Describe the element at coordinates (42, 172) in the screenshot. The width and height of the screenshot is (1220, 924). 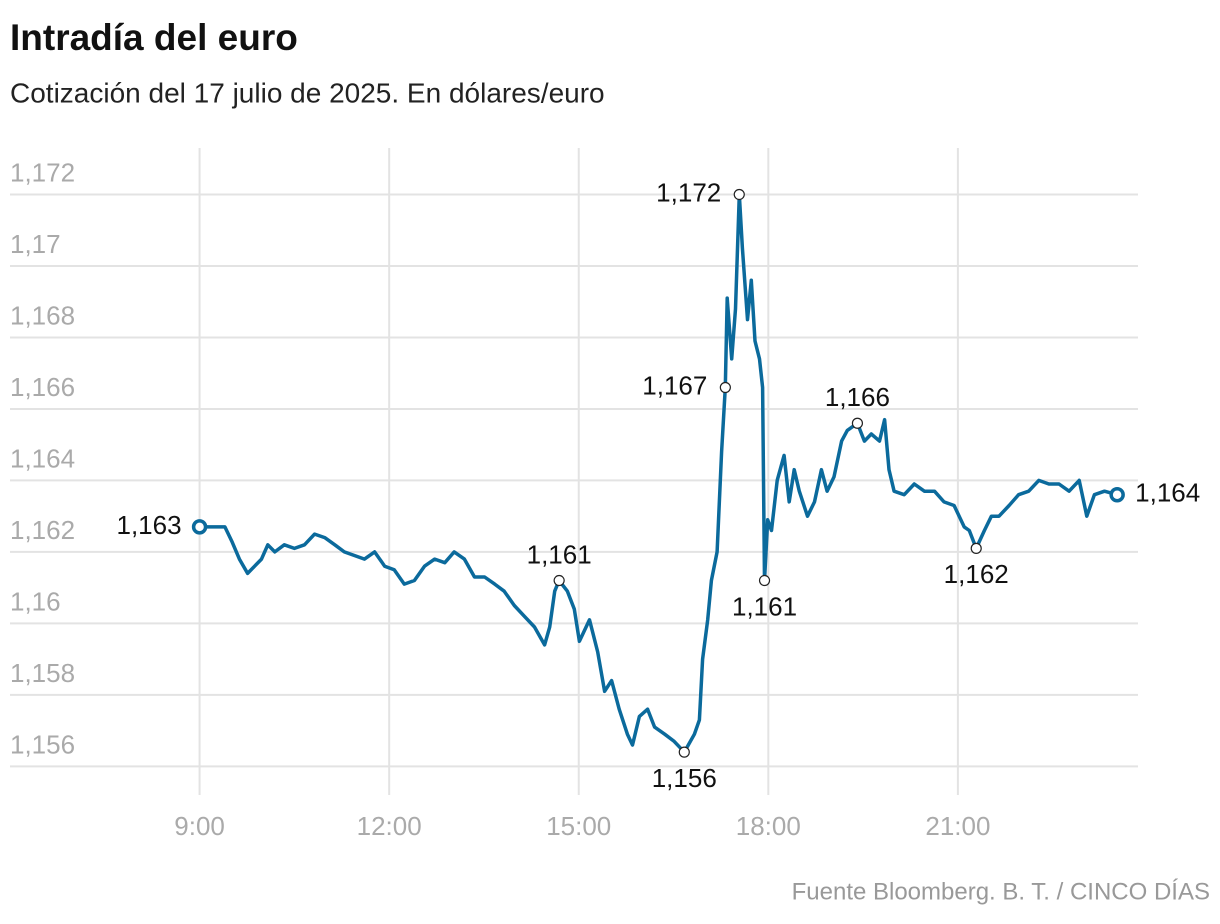
I see `y-tick-label: 1,172` at that location.